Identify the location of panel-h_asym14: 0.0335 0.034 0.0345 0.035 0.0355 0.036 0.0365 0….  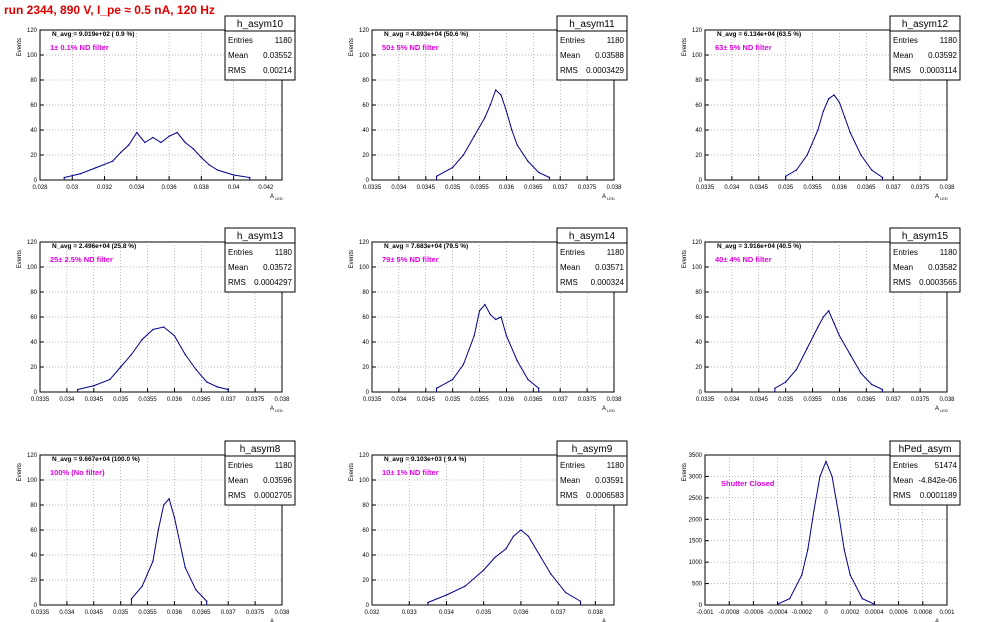
(488, 320).